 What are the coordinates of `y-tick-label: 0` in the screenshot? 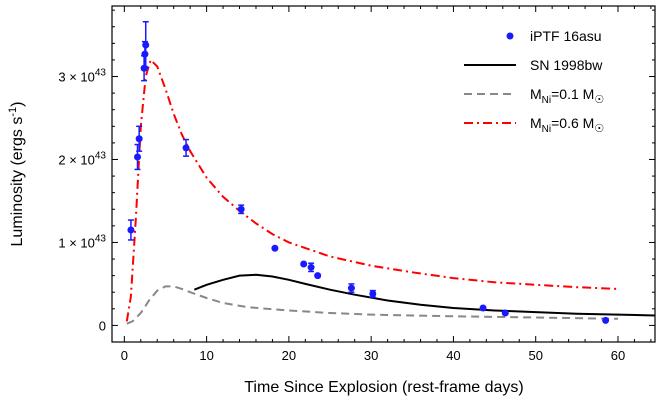 It's located at (102, 325).